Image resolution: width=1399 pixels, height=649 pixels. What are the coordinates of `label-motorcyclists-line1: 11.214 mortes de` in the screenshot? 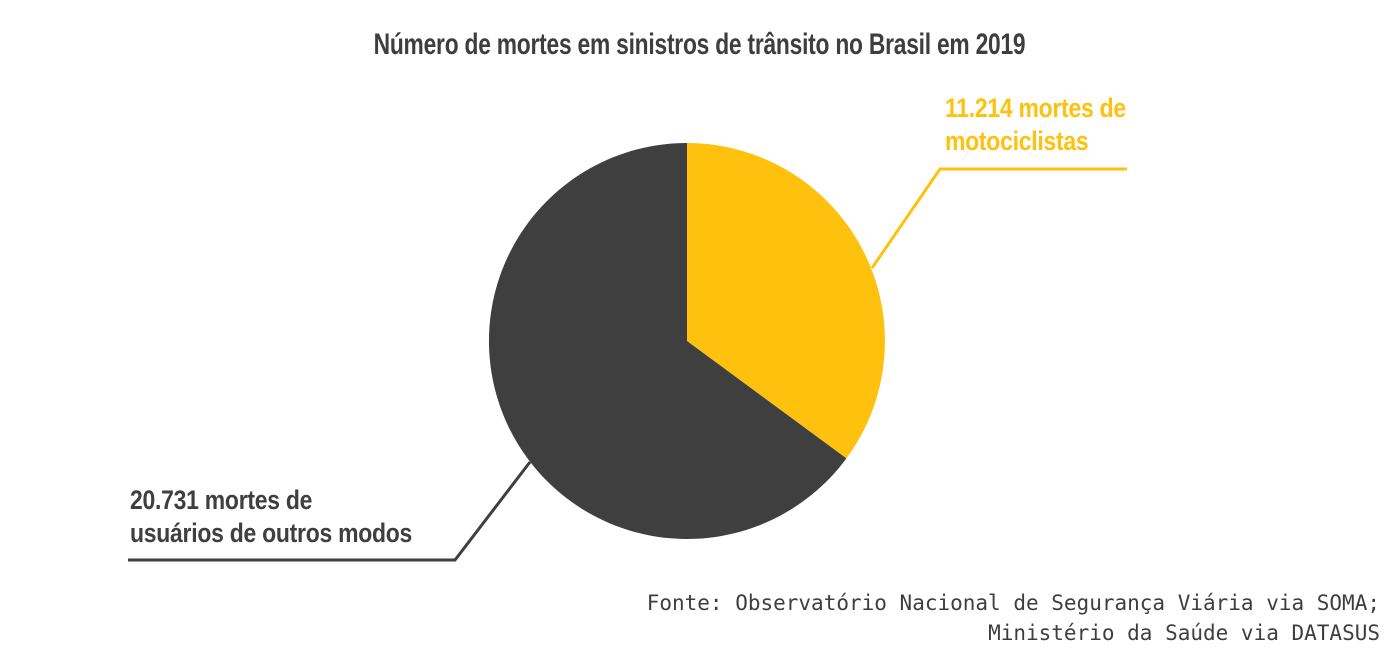 It's located at (1035, 108).